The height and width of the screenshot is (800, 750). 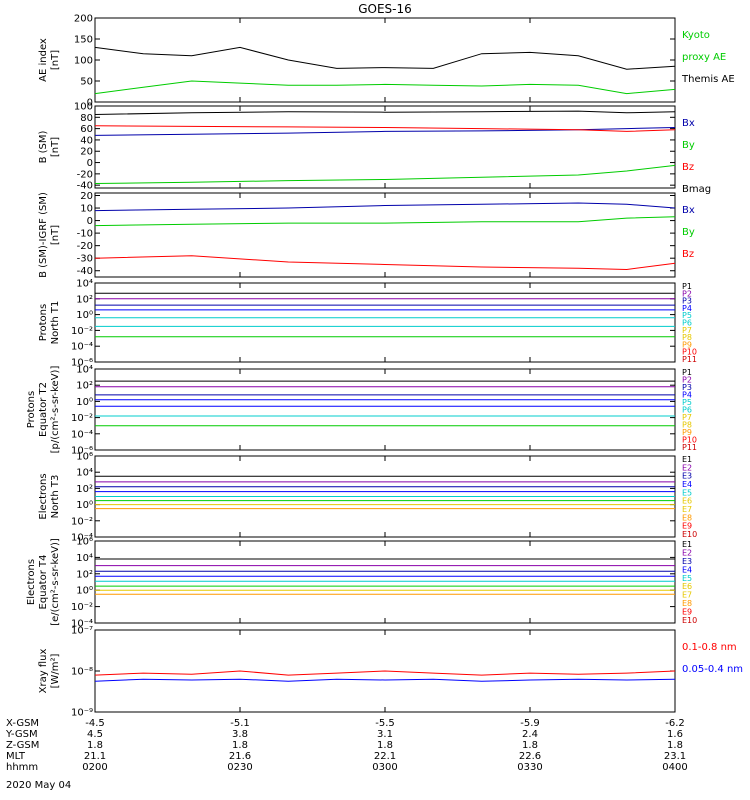 What do you see at coordinates (55, 670) in the screenshot?
I see `y-axis-label: [W/m²]` at bounding box center [55, 670].